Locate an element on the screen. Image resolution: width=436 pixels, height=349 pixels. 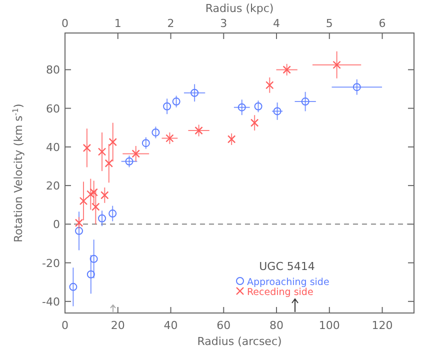
y-tick-label: -20 is located at coordinates (51, 263).